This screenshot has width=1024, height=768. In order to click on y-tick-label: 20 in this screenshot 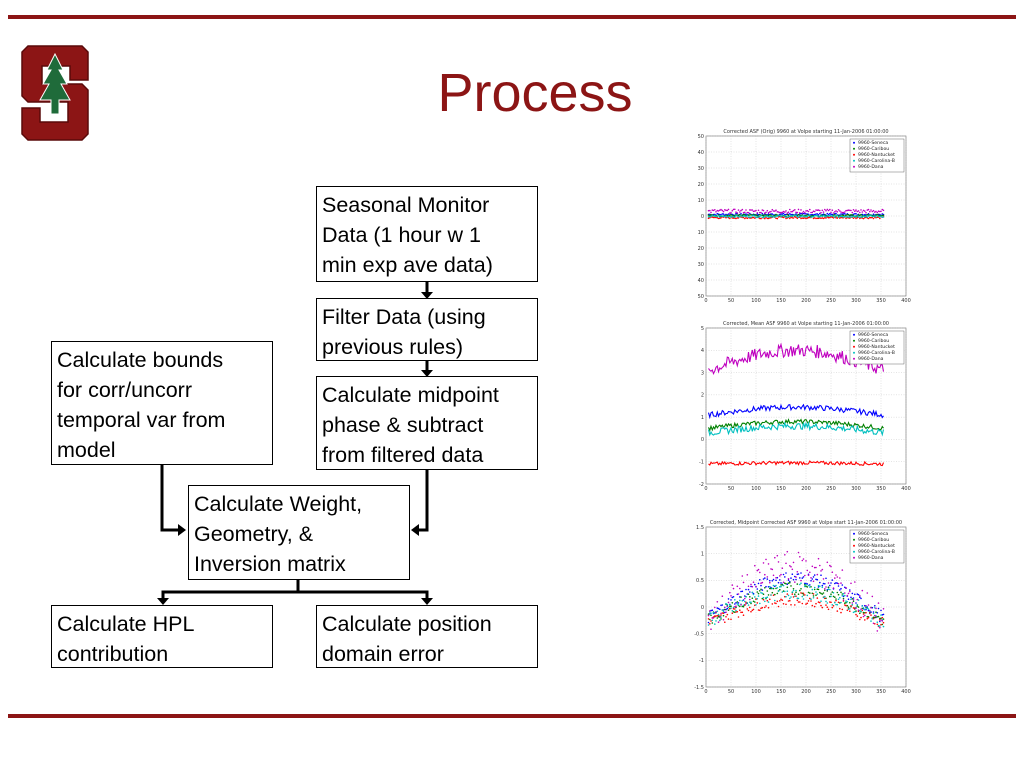, I will do `click(701, 249)`.